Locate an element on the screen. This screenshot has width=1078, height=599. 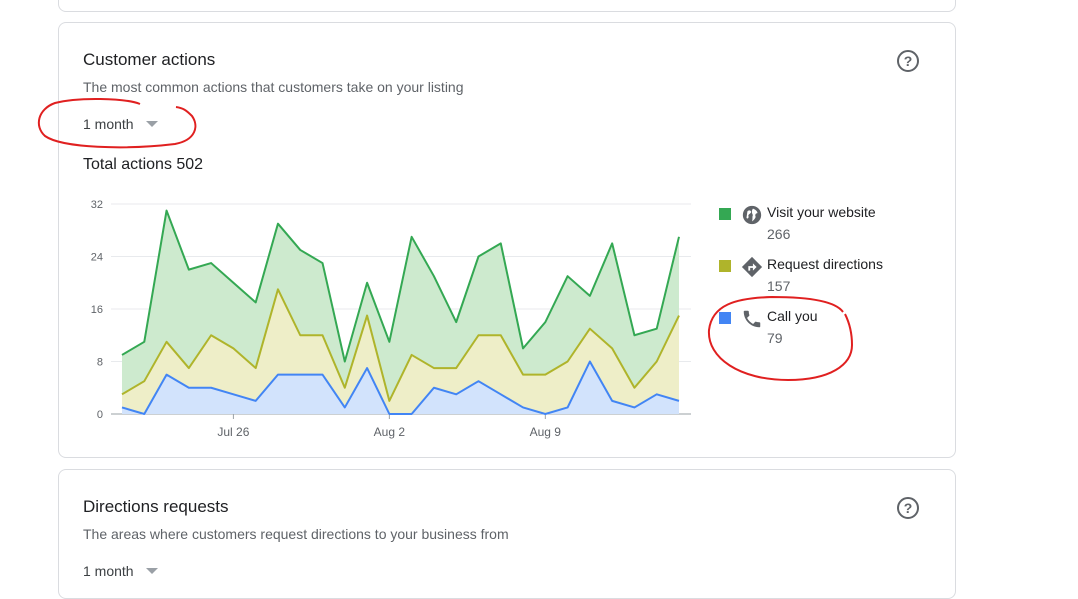
series-line-visit-your-website is located at coordinates (400, 286).